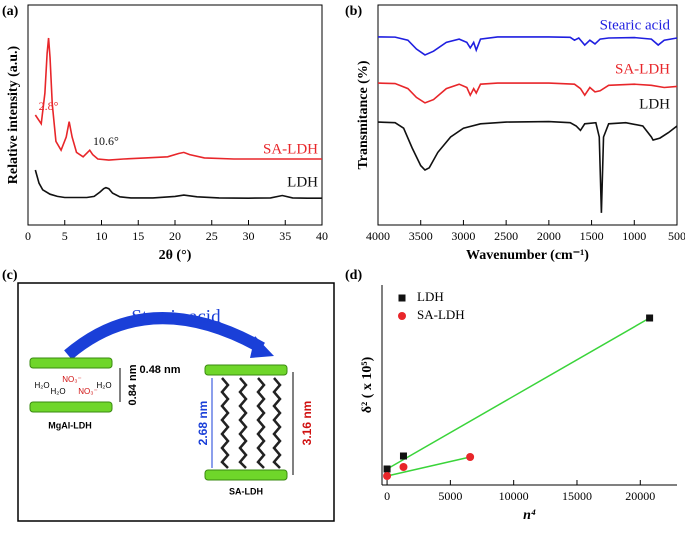 This screenshot has width=685, height=534. What do you see at coordinates (249, 236) in the screenshot?
I see `x-tick-label: 30` at bounding box center [249, 236].